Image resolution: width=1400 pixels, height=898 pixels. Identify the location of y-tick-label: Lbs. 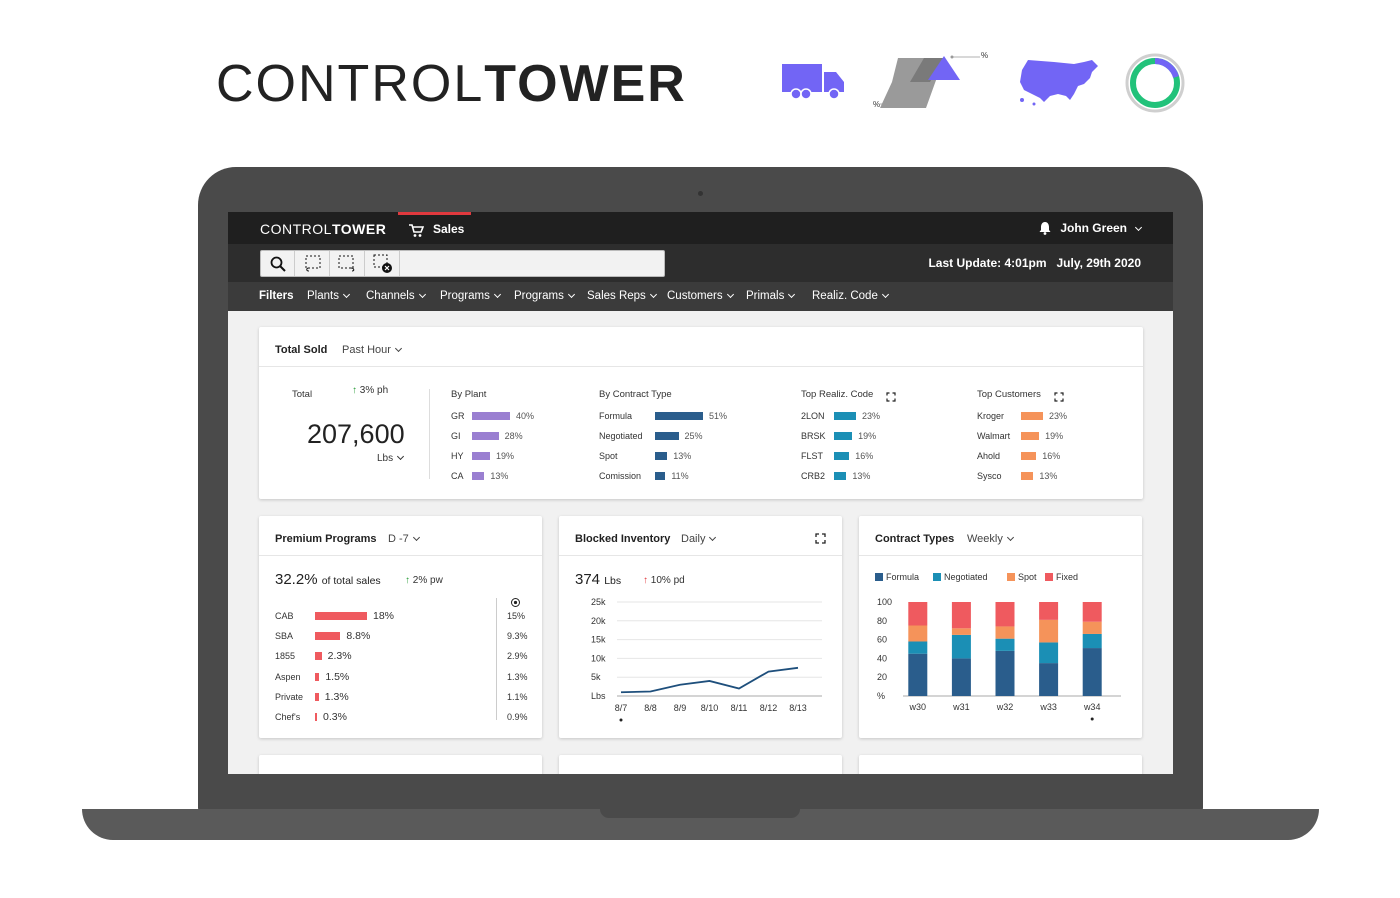
(598, 696).